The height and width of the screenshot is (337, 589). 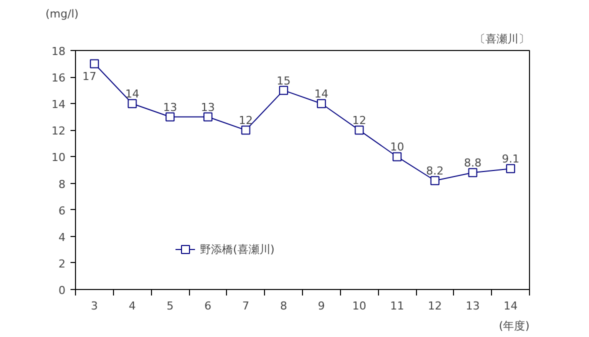 I want to click on x-tick-label: 14, so click(x=511, y=306).